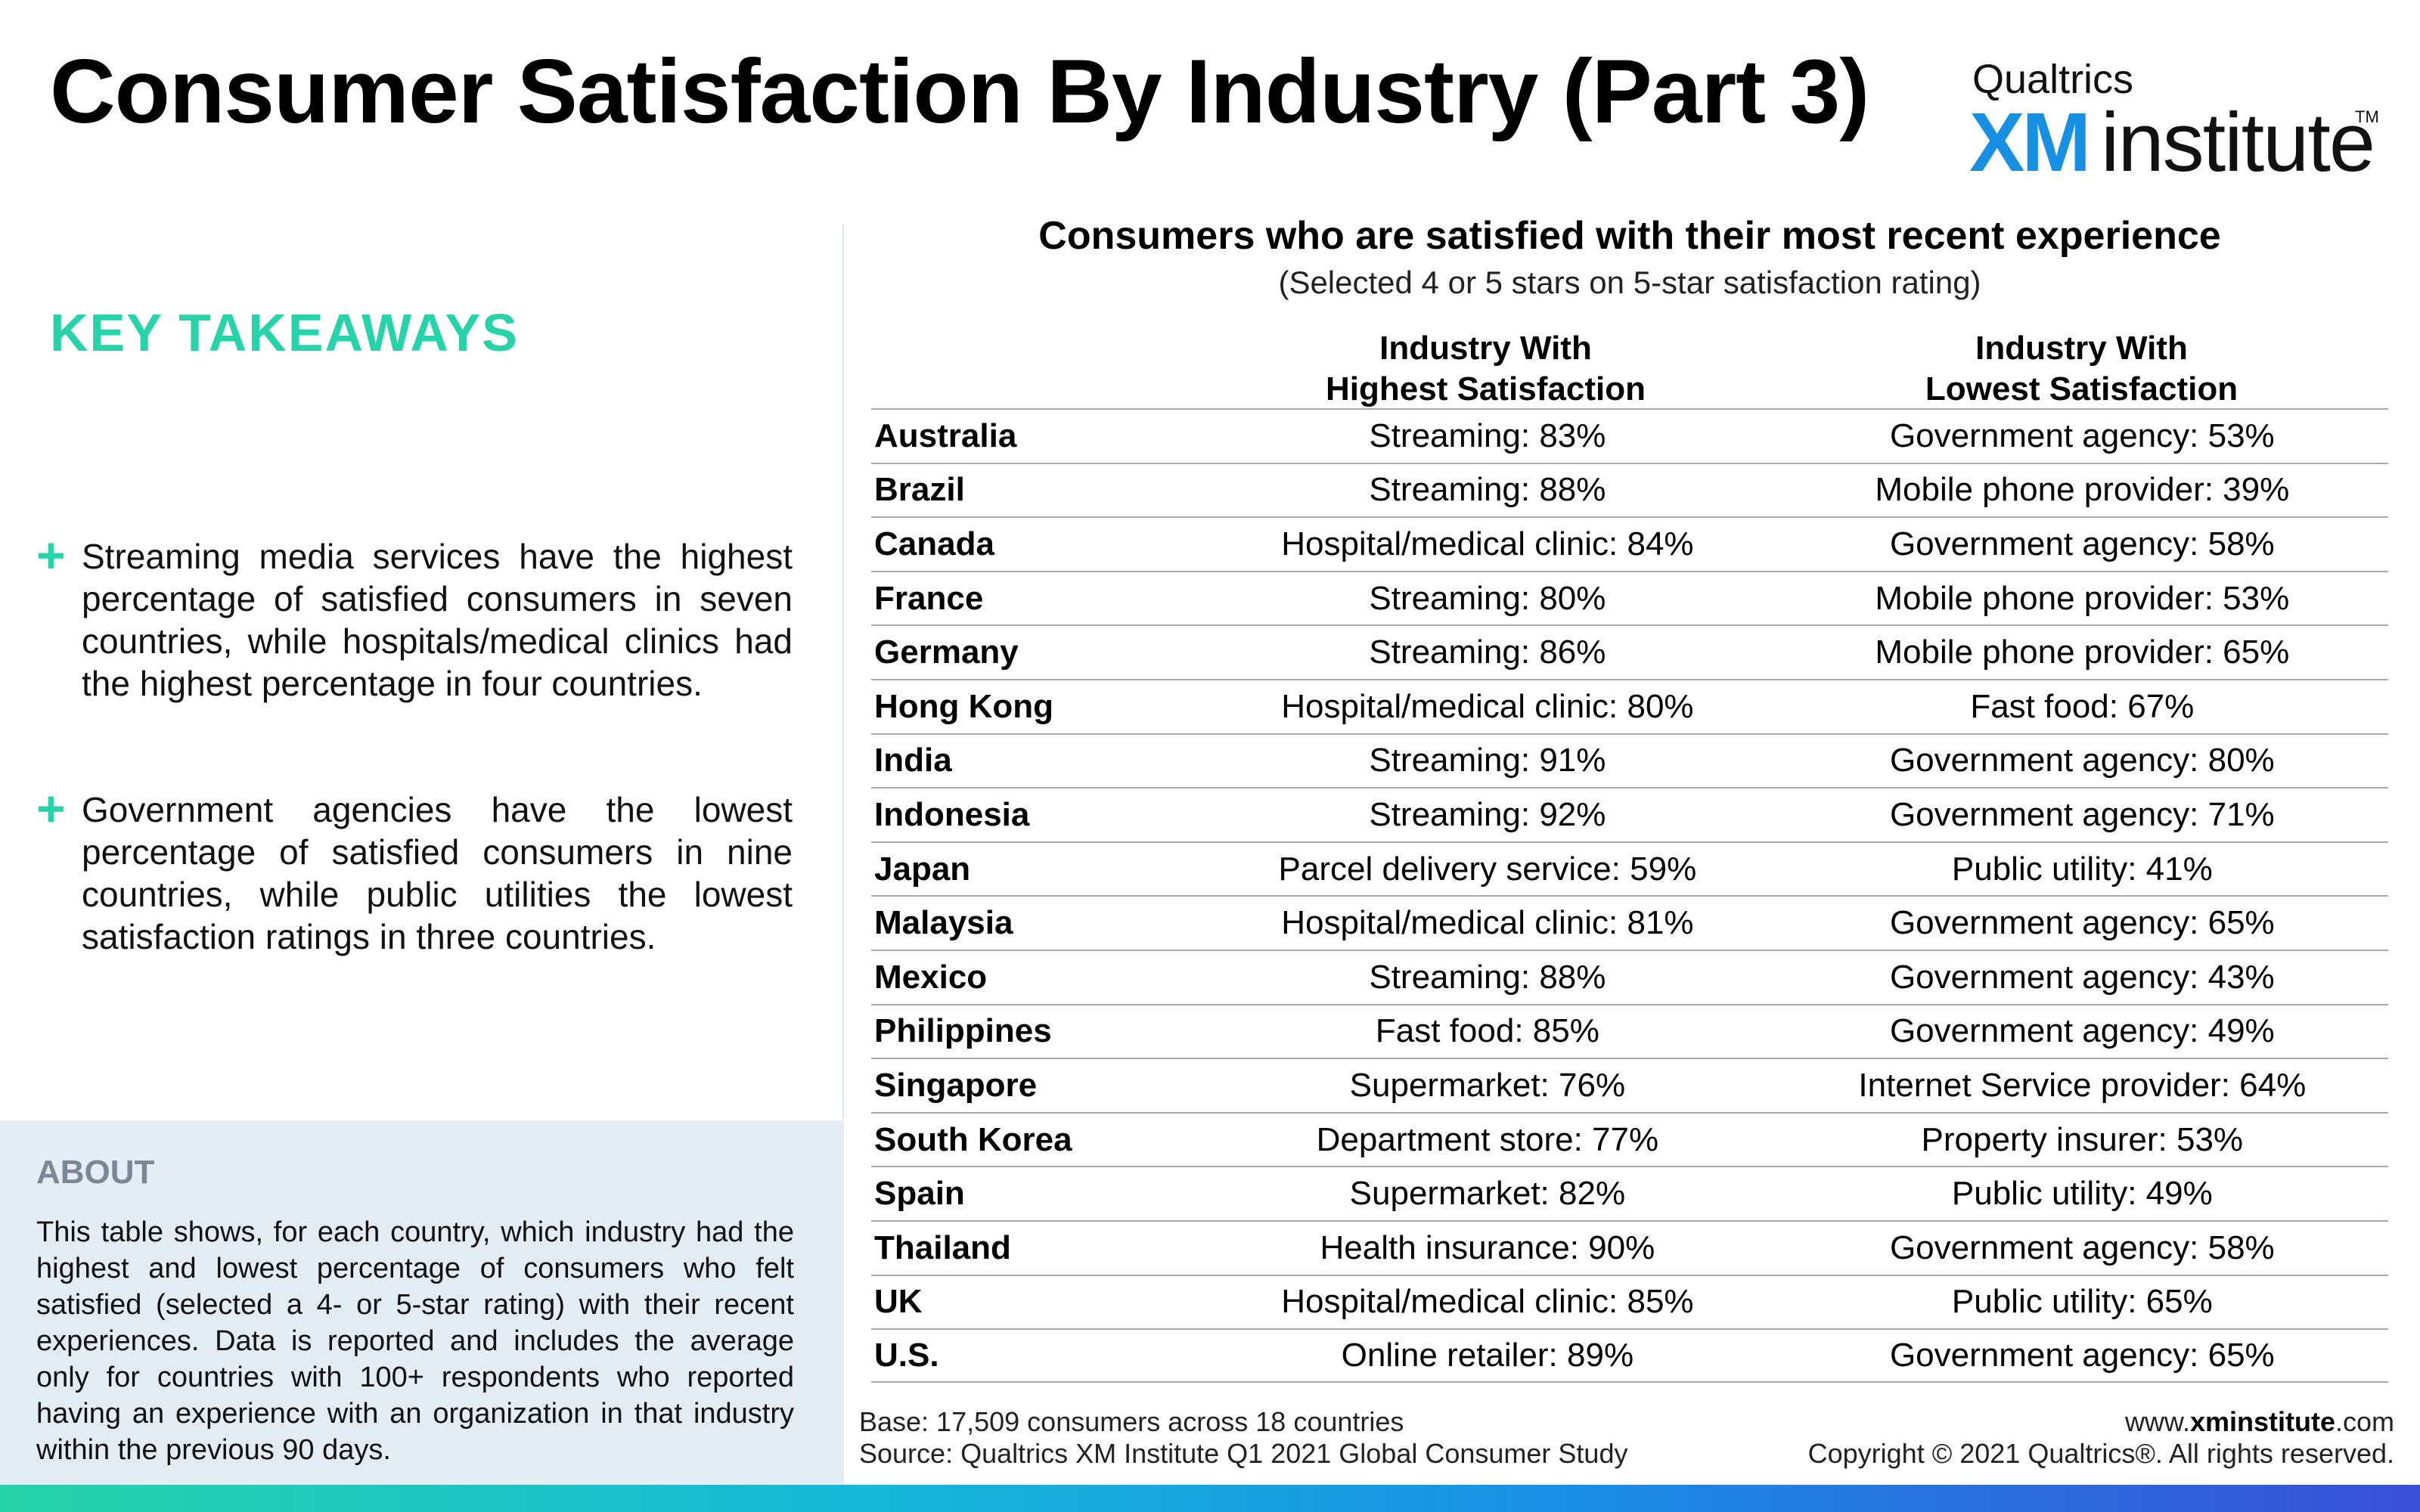 The height and width of the screenshot is (1512, 2420). What do you see at coordinates (1487, 1031) in the screenshot?
I see `highest-cell: Fast food: 85%` at bounding box center [1487, 1031].